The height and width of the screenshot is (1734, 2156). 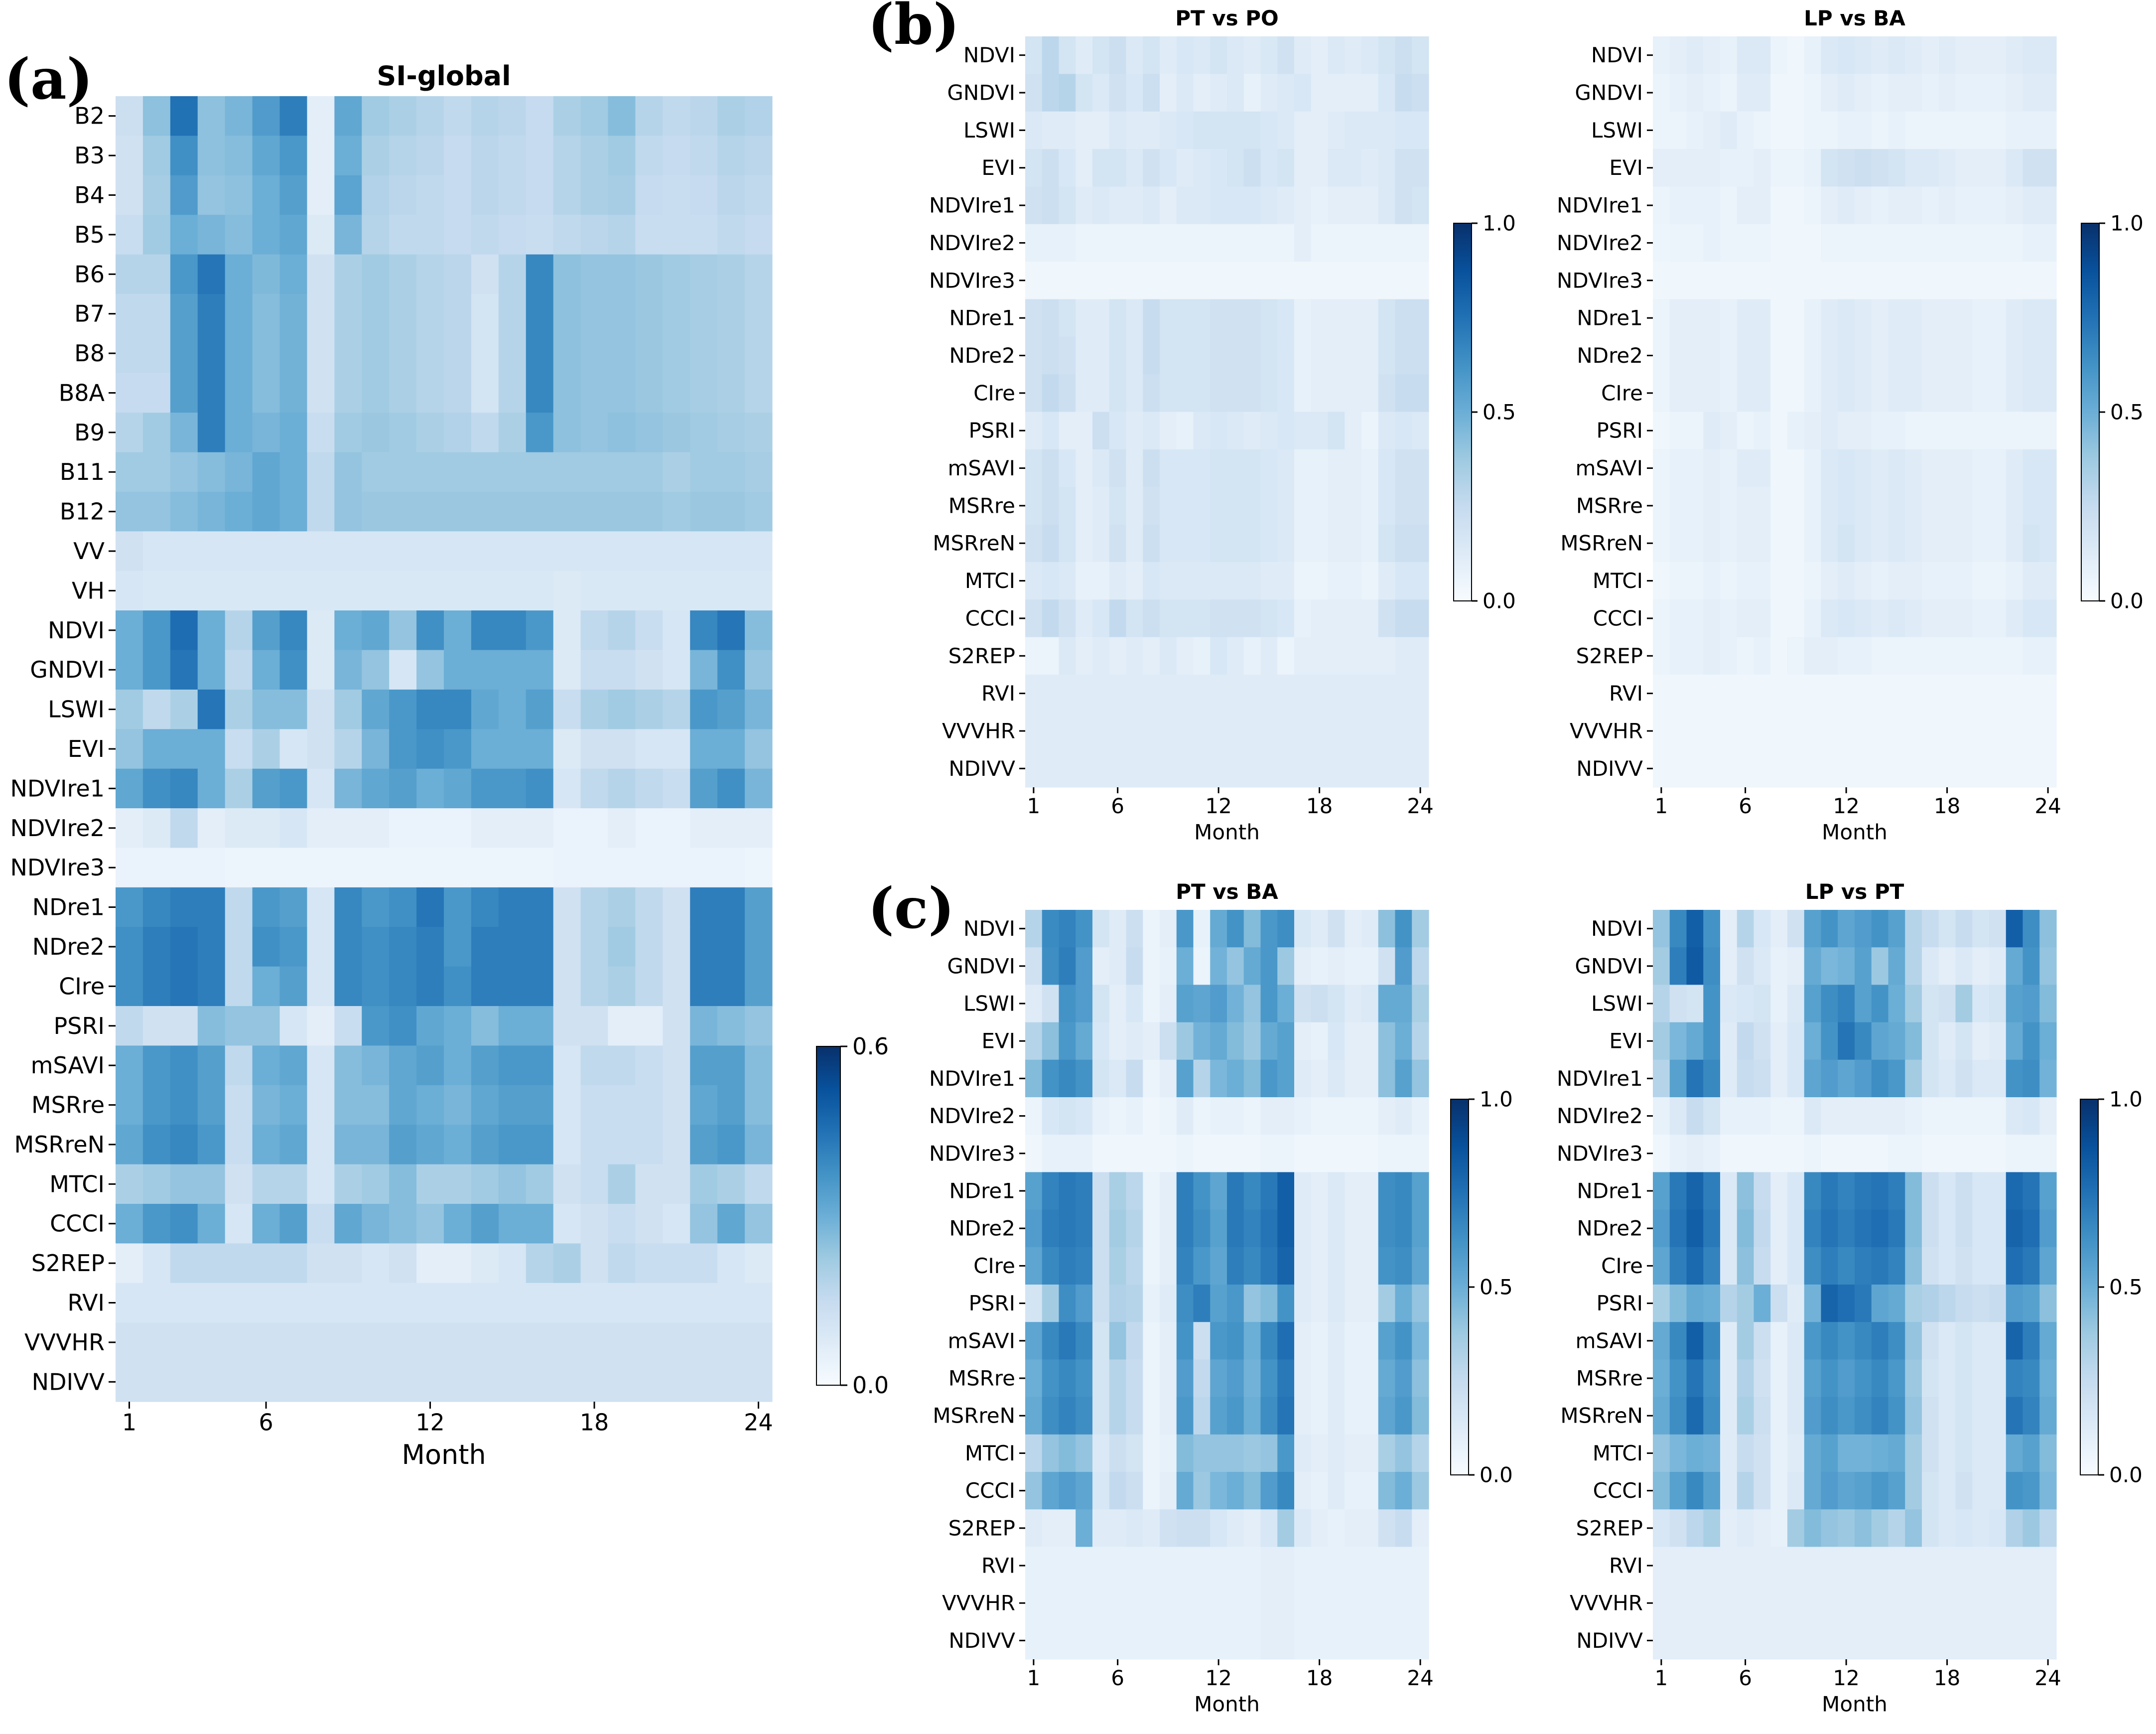 I want to click on heatmap-cell-ndvire3-m15, so click(x=1896, y=281).